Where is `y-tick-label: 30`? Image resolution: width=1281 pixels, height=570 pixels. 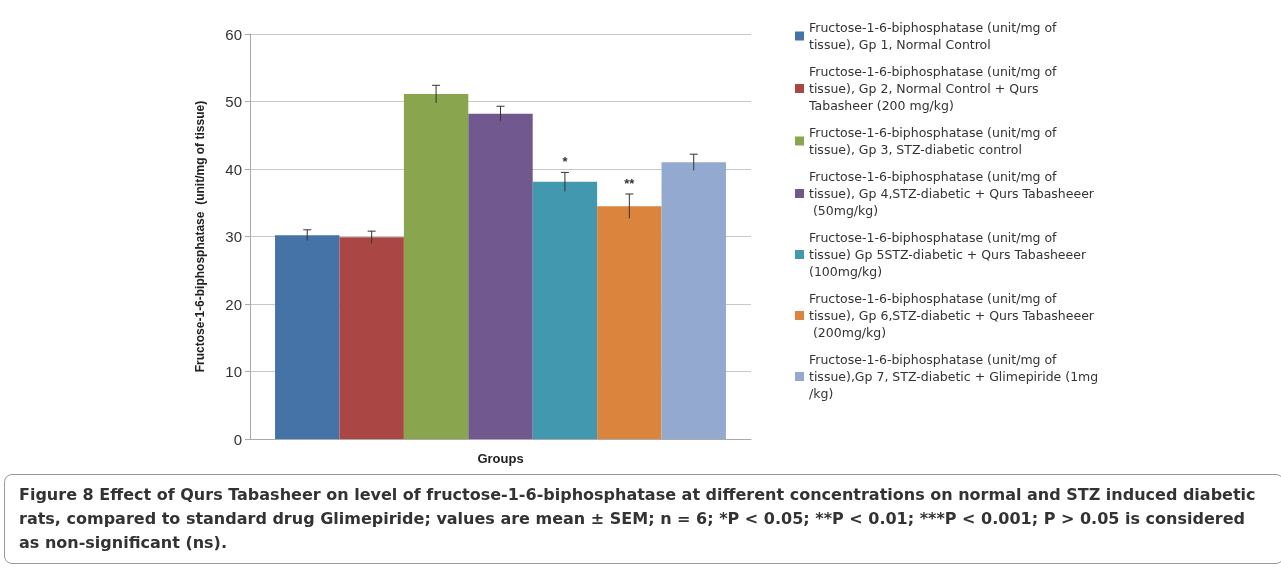
y-tick-label: 30 is located at coordinates (233, 237).